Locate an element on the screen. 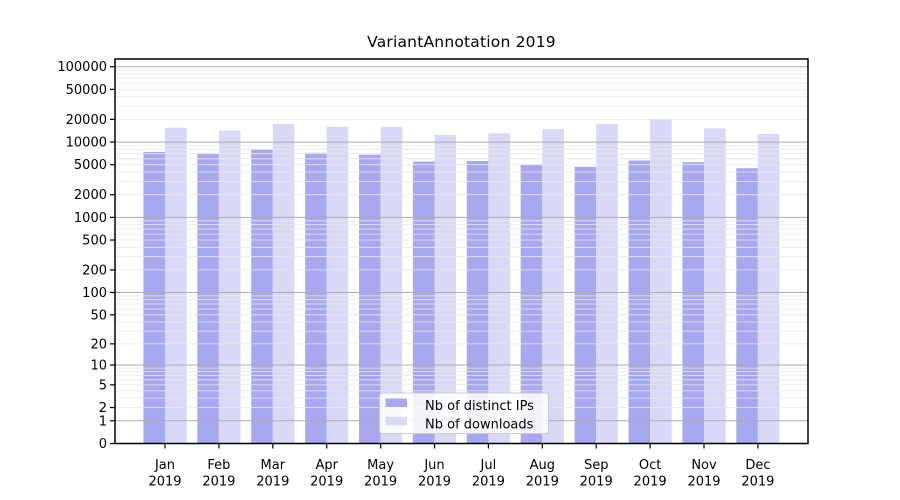  x-tick-label-month: Jan is located at coordinates (164, 465).